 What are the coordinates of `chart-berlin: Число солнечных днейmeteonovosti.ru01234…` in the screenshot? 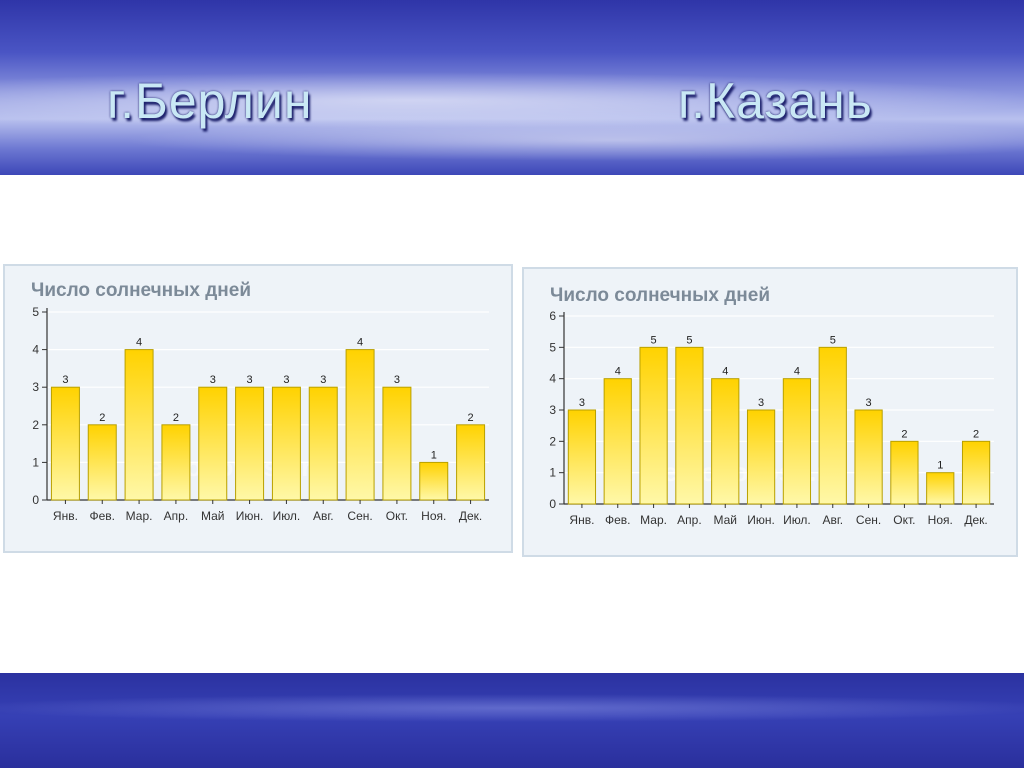 It's located at (260, 401).